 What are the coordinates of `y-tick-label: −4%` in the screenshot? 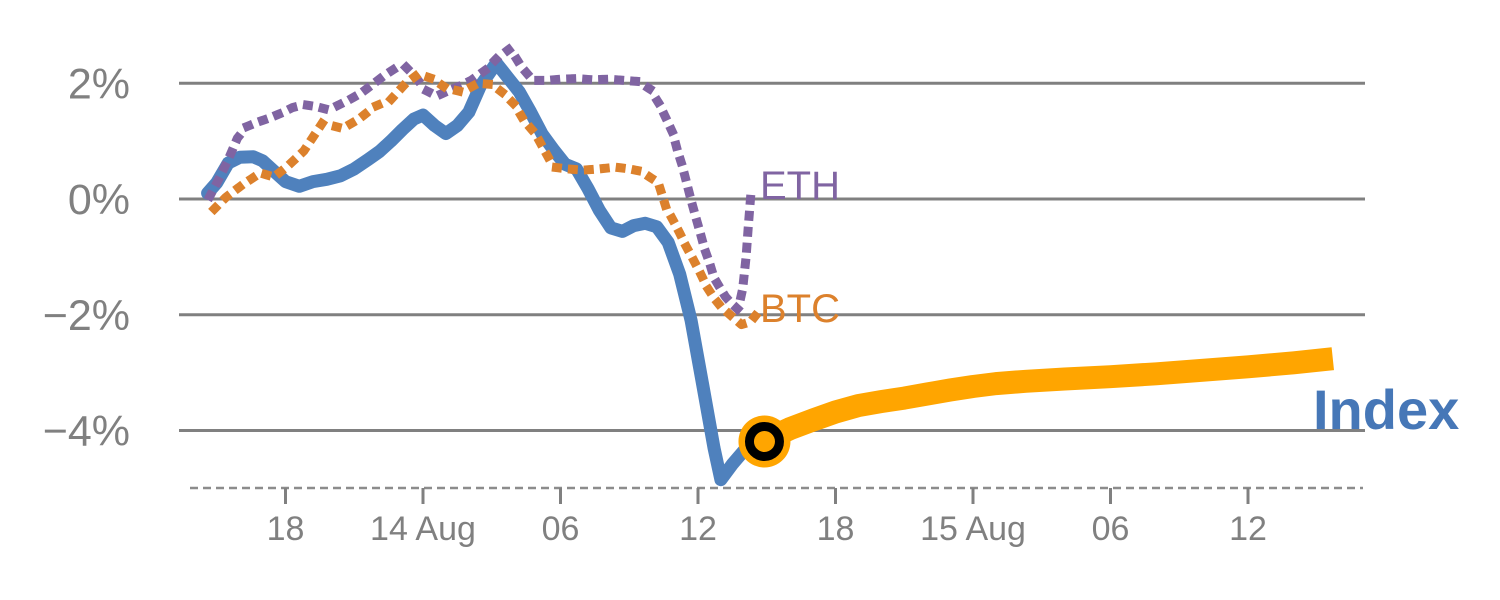 It's located at (86, 432).